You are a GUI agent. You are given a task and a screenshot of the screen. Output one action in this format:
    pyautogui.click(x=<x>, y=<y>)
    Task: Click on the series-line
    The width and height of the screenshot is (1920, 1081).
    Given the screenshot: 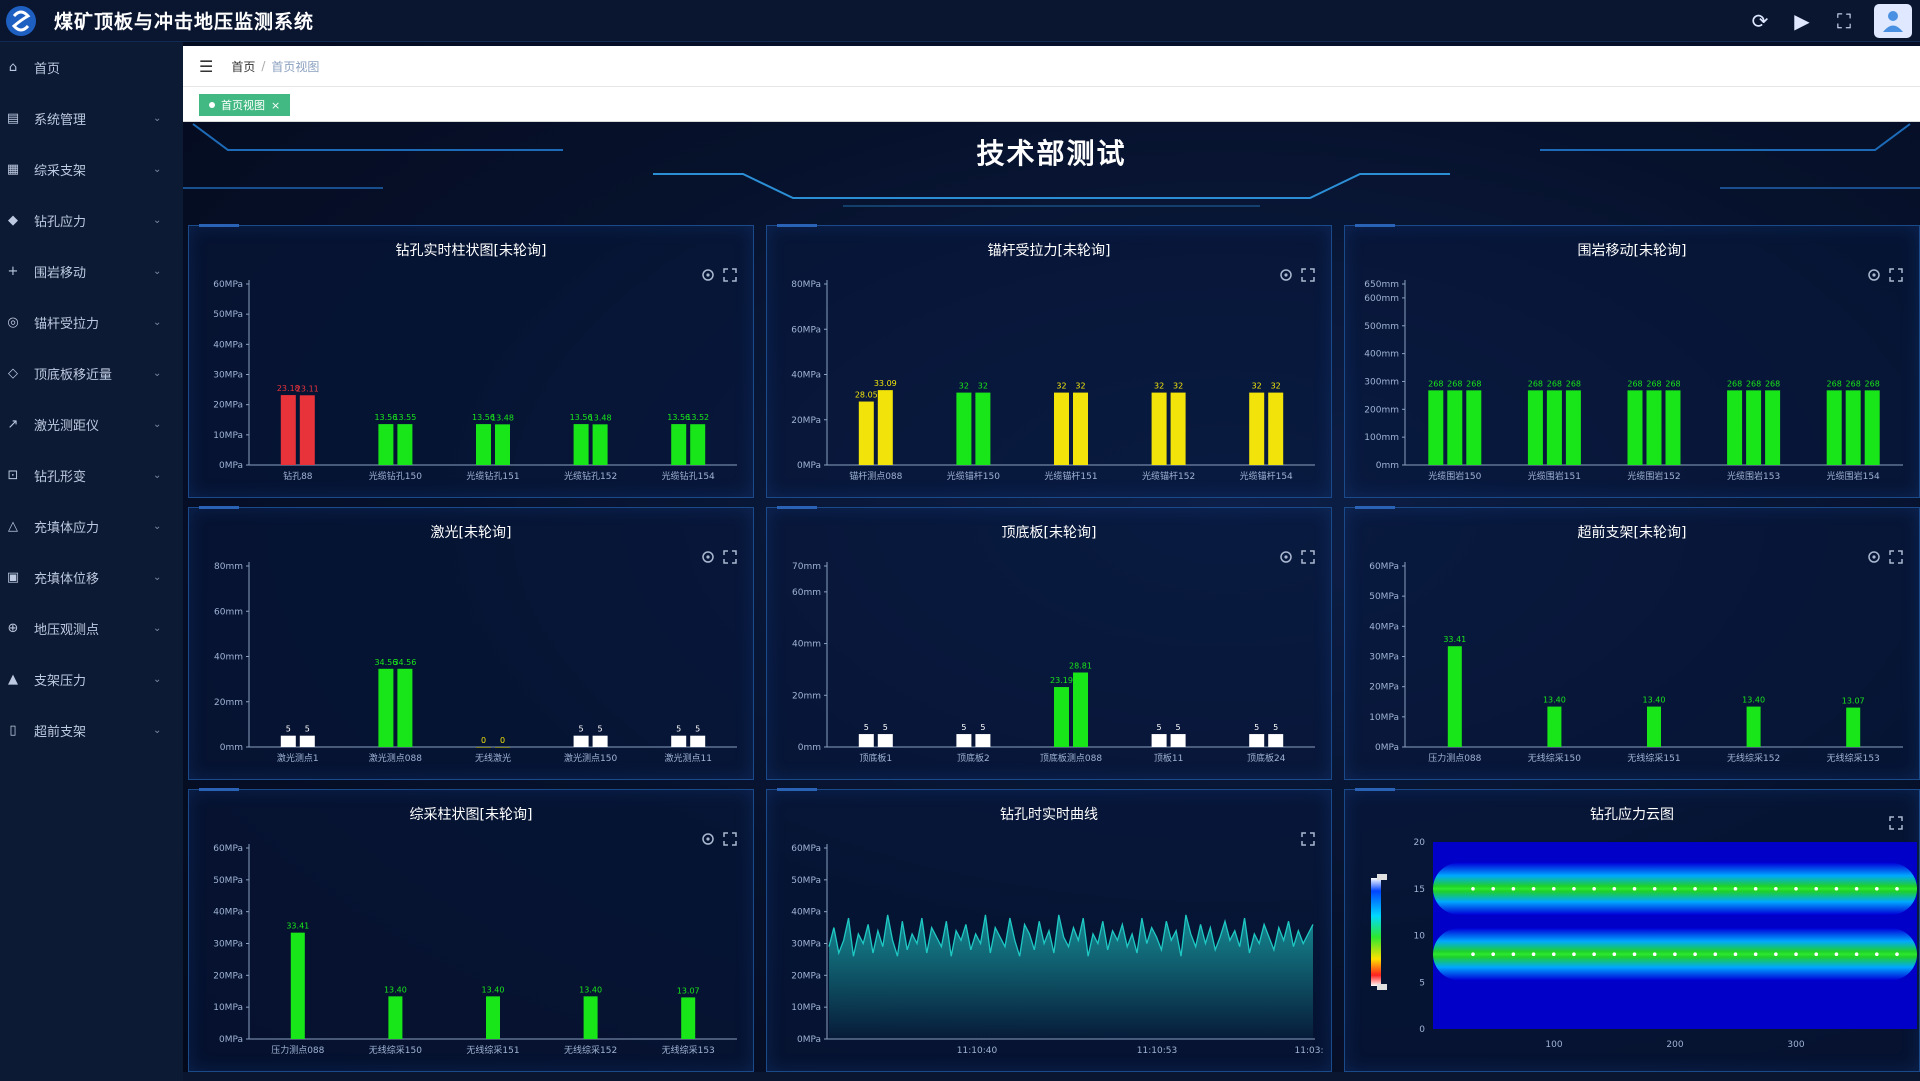 What is the action you would take?
    pyautogui.click(x=1071, y=935)
    